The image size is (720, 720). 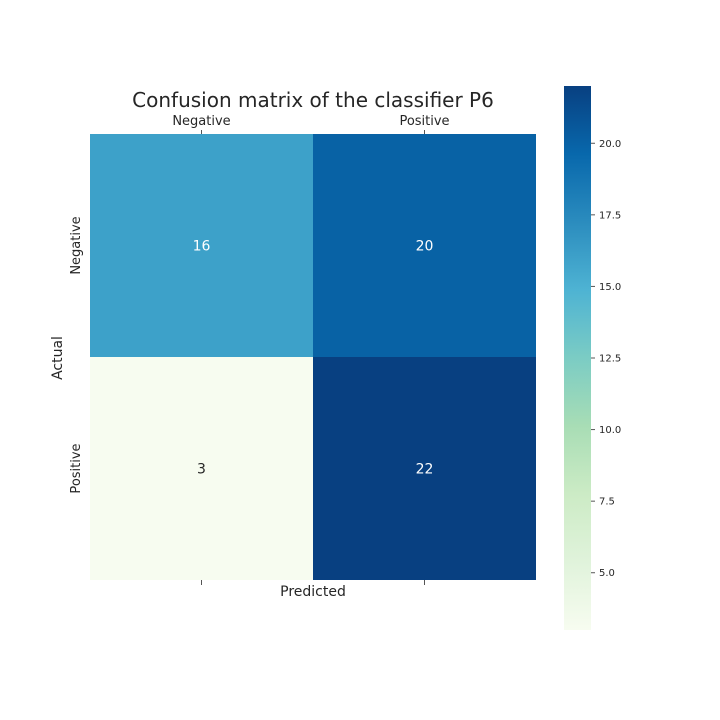 What do you see at coordinates (607, 502) in the screenshot?
I see `colorbar-tick-label: 7.5` at bounding box center [607, 502].